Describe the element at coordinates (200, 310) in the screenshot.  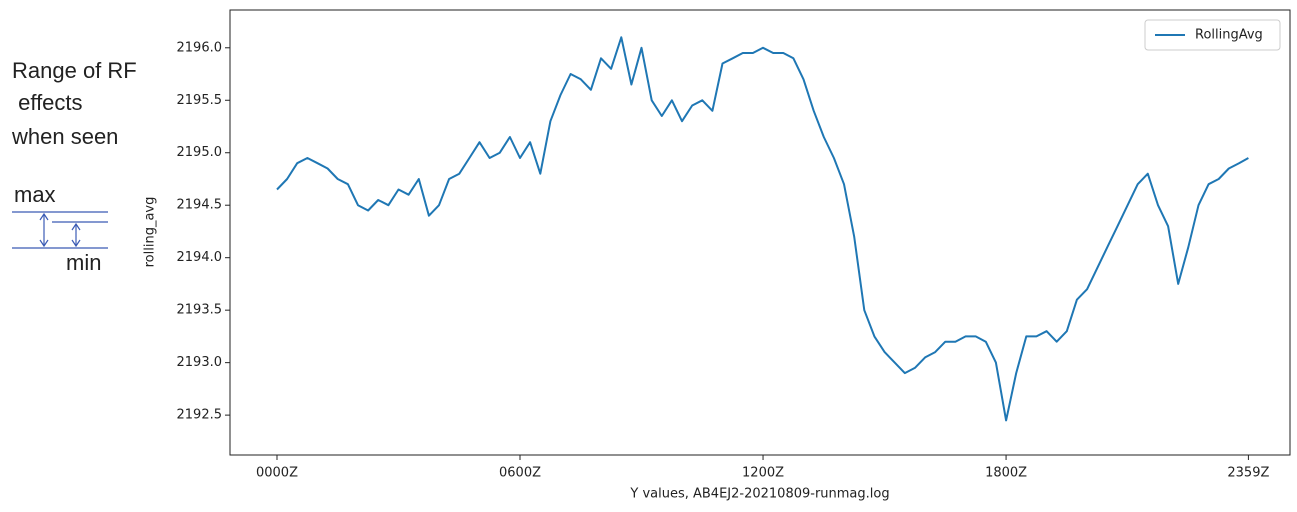
I see `y-tick-label: 2193.5` at that location.